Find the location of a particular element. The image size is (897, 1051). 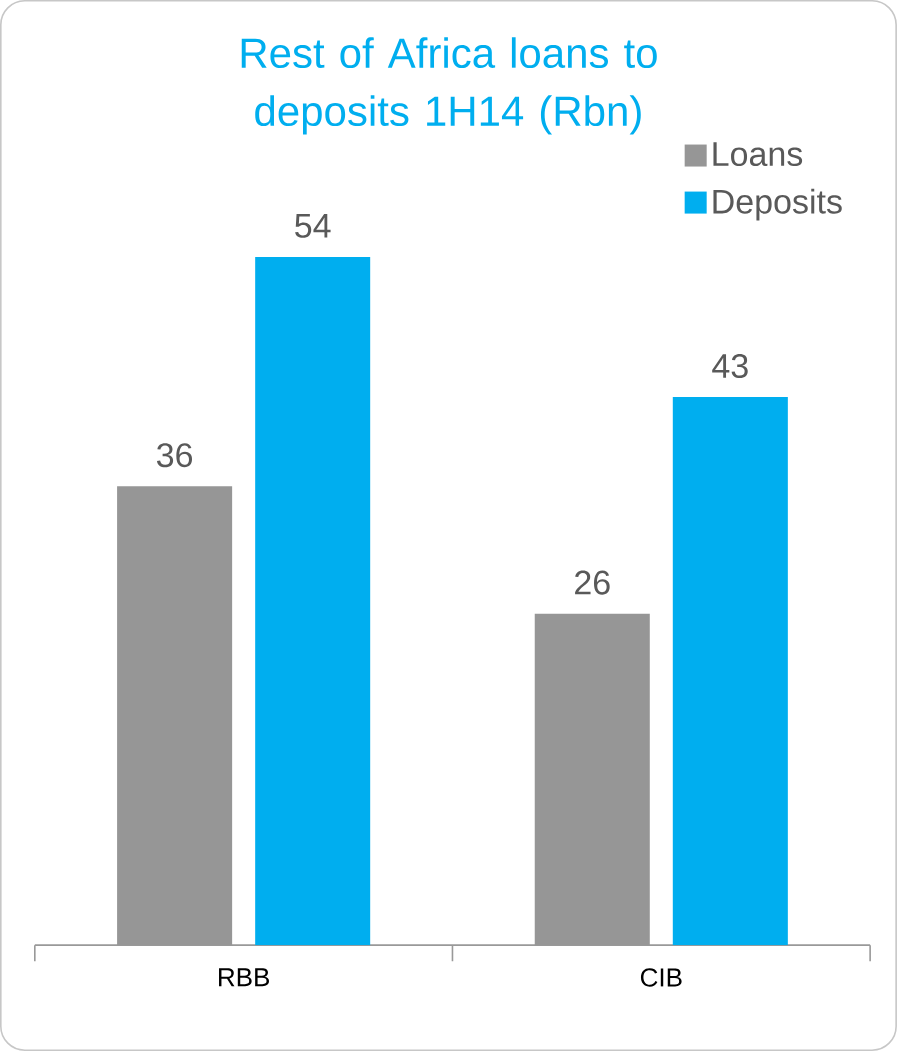

data-label: 26 is located at coordinates (592, 582).